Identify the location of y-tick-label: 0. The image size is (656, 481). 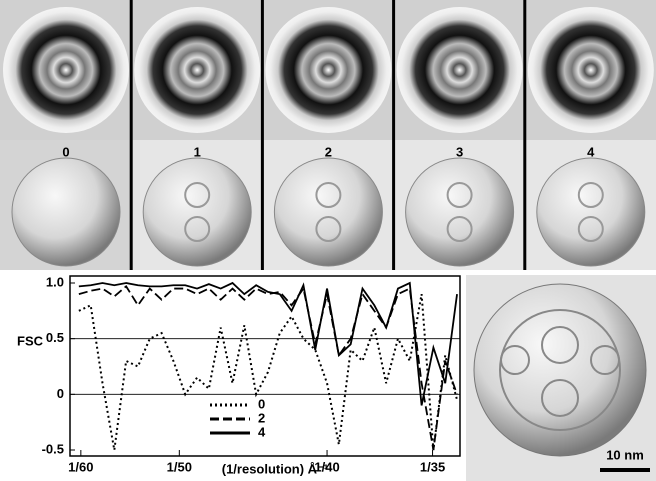
(60, 393).